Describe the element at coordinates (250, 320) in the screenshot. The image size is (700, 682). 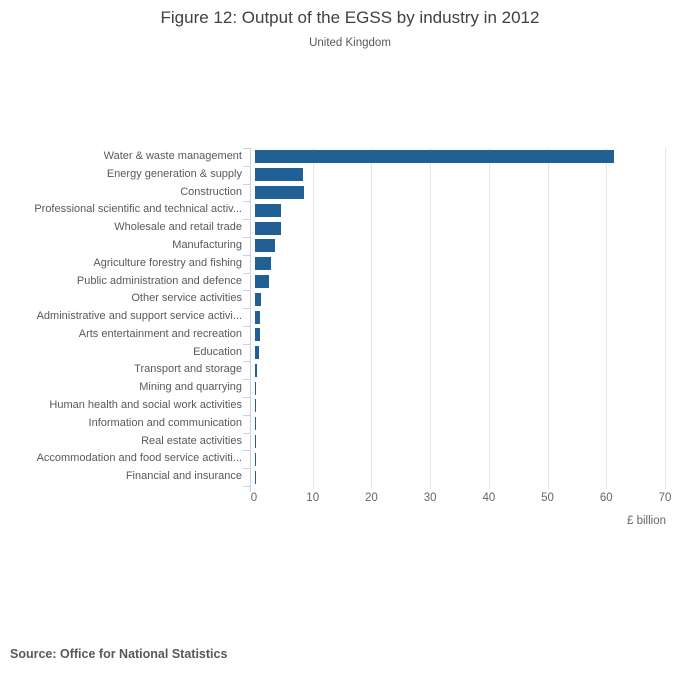
I see `y-axis-line` at that location.